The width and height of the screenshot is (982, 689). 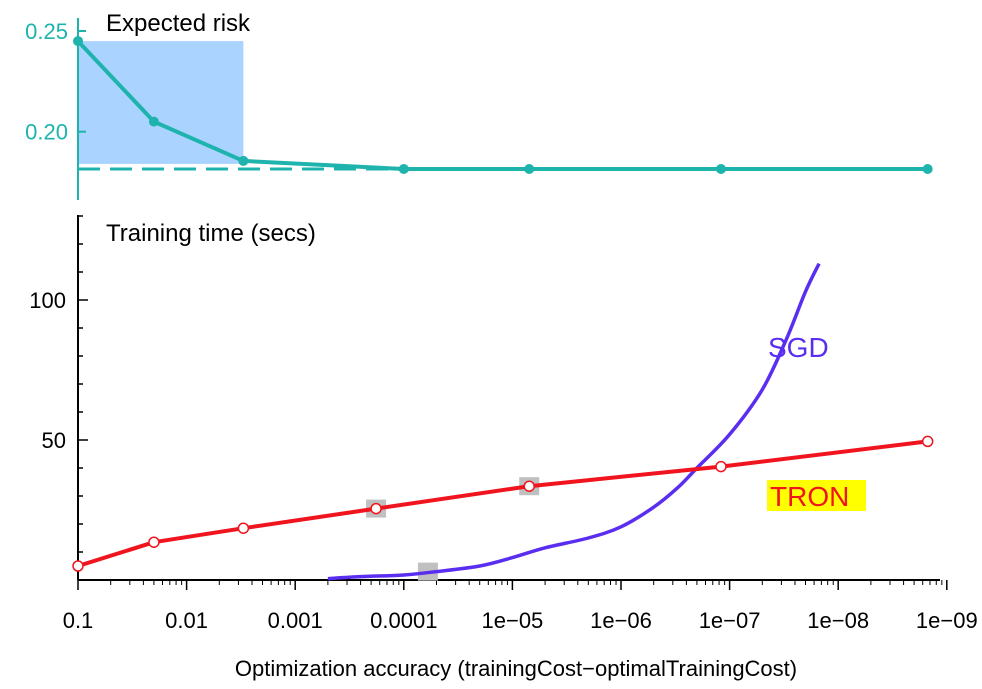 I want to click on x-tick-label: 0.01, so click(x=186, y=620).